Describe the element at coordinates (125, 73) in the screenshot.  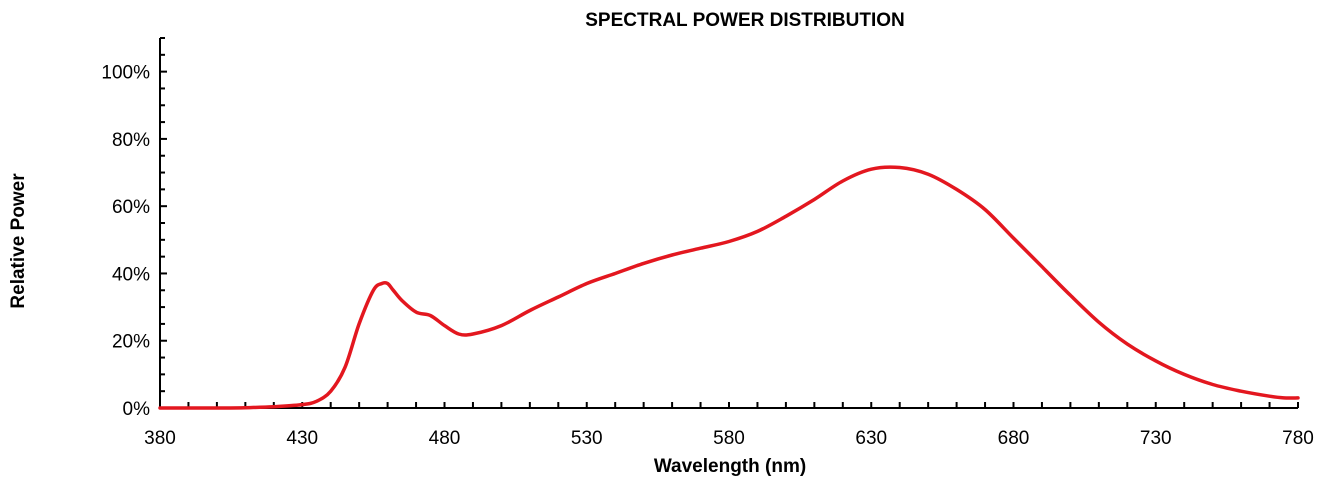
I see `y-tick-label: 100%` at that location.